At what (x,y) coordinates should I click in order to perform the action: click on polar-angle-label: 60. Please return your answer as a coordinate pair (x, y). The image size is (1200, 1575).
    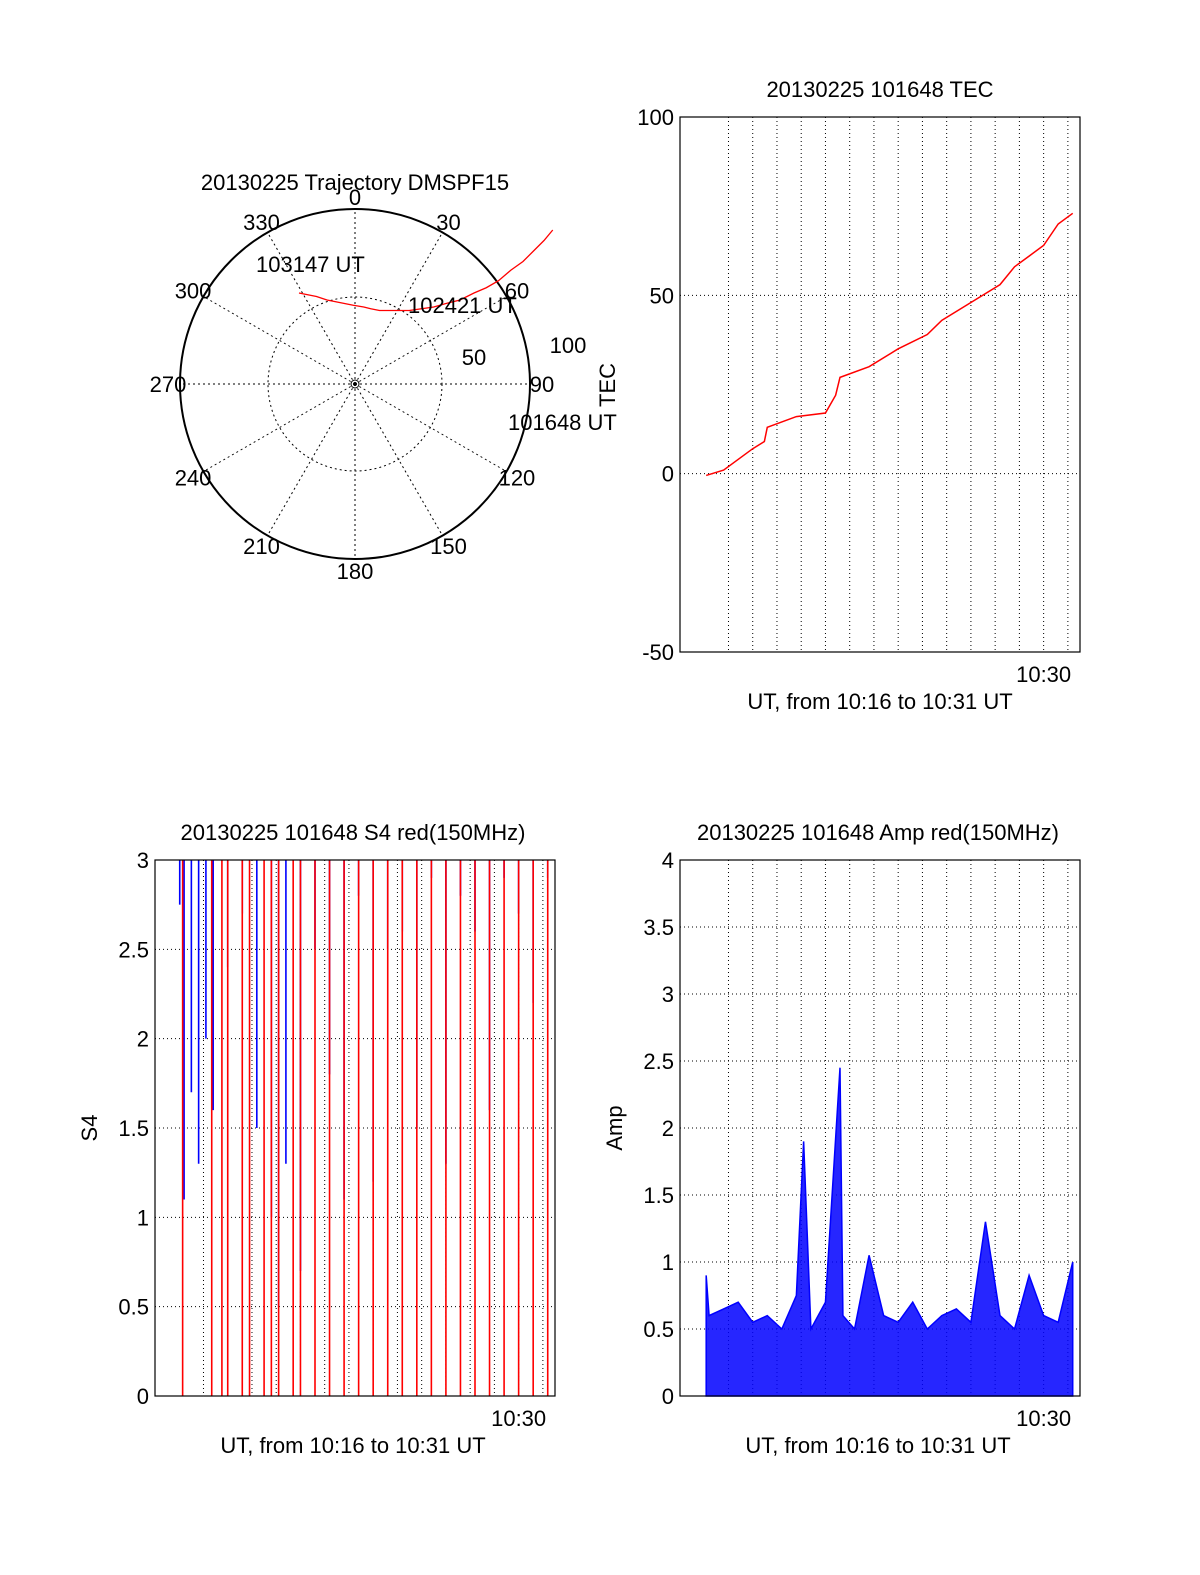
    Looking at the image, I should click on (517, 291).